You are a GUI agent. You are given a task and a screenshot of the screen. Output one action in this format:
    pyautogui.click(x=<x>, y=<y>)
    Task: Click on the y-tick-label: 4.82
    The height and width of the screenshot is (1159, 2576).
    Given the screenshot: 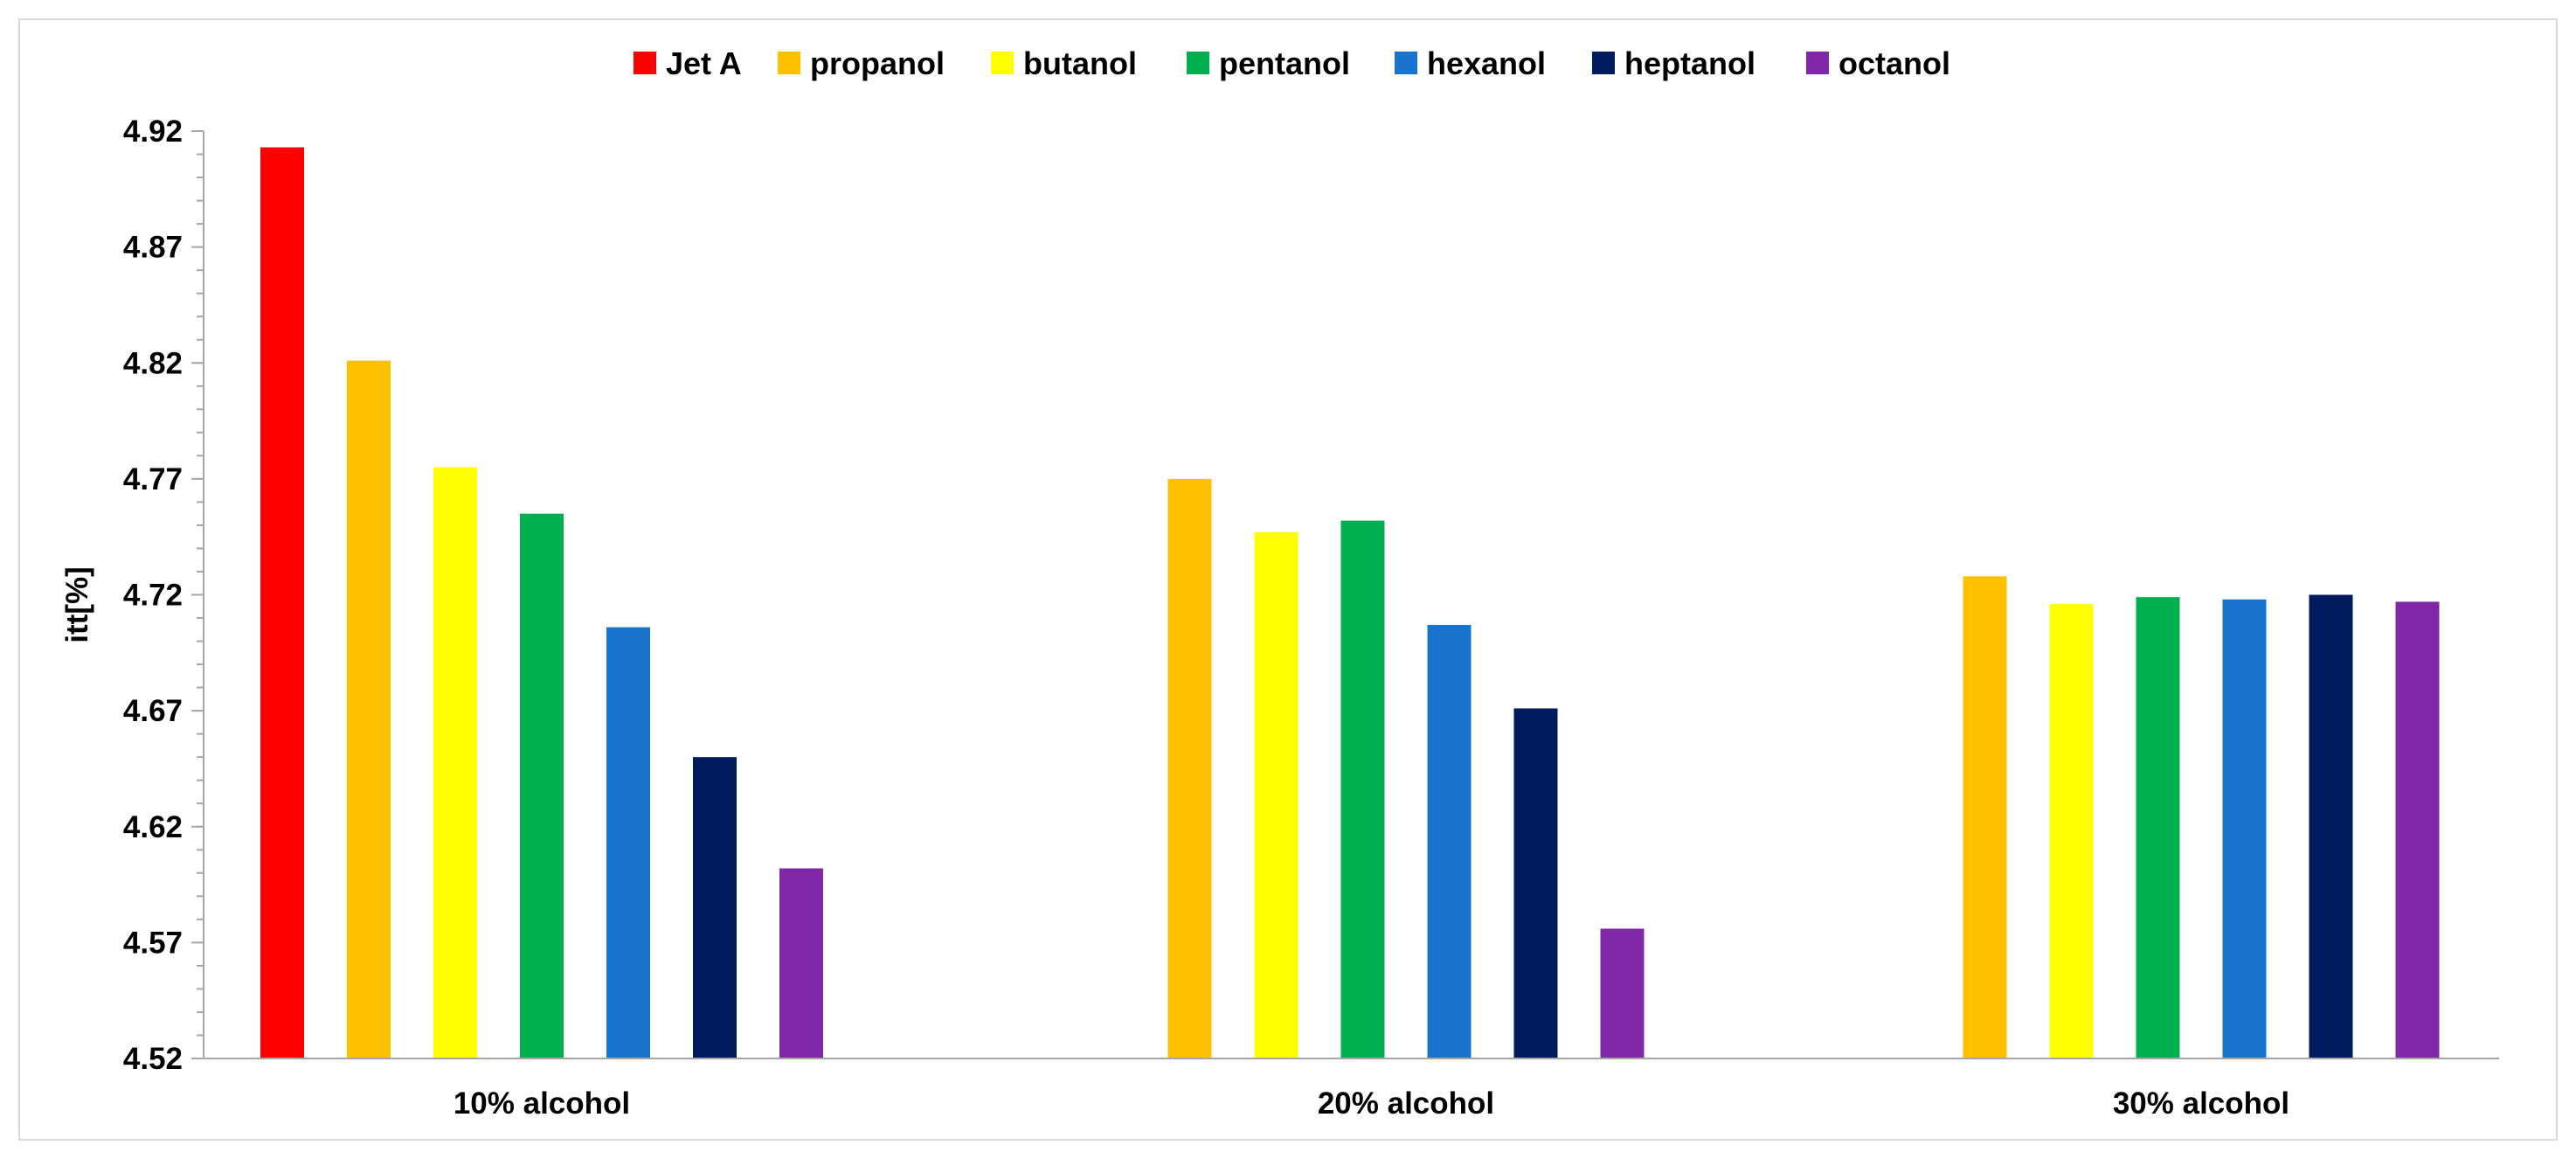 What is the action you would take?
    pyautogui.click(x=153, y=363)
    